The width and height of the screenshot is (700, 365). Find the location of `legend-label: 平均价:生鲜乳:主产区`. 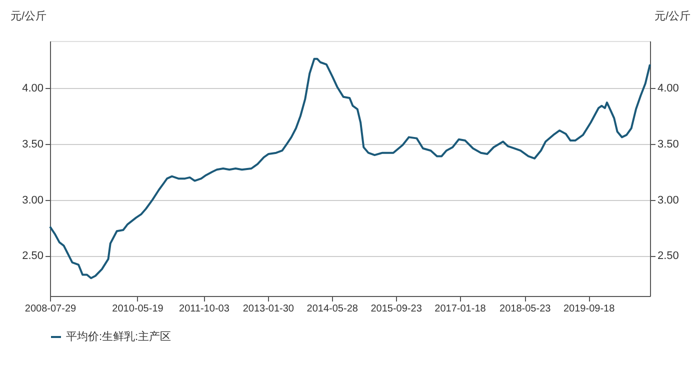

legend-label: 平均价:生鲜乳:主产区 is located at coordinates (119, 336).